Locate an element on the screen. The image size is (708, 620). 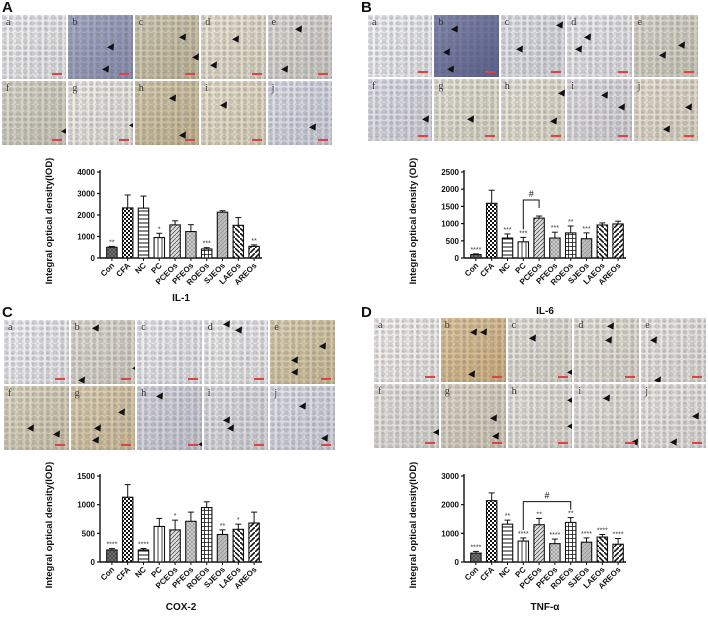
micrograph-label: b is located at coordinates (77, 327).